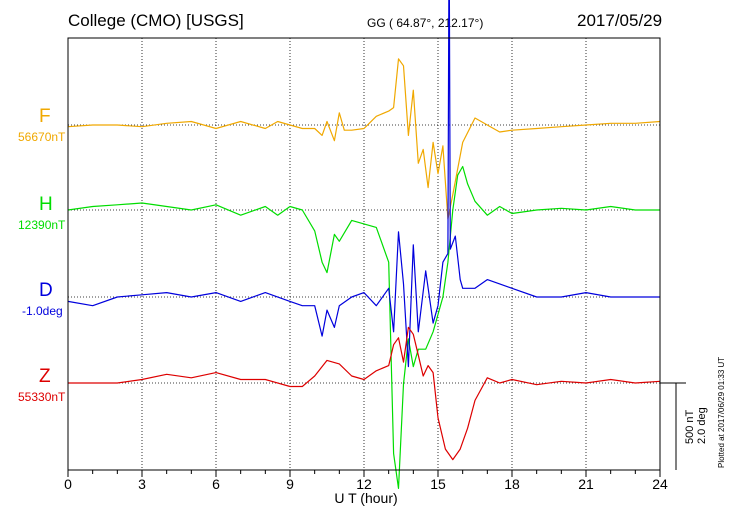 This screenshot has width=730, height=520. I want to click on baseline-label-d: -1.0deg, so click(42, 311).